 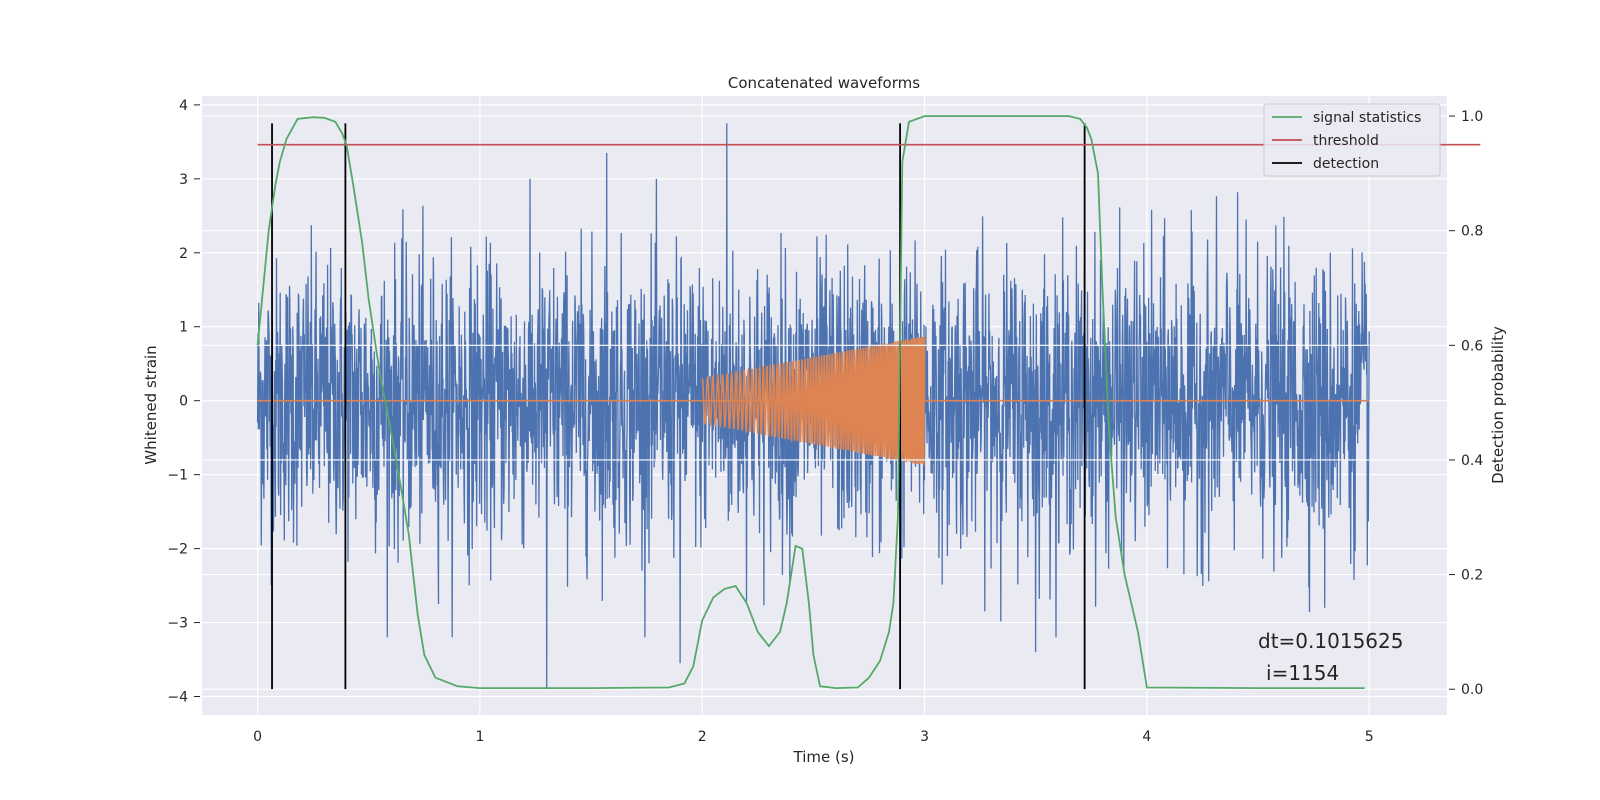 What do you see at coordinates (824, 757) in the screenshot?
I see `x-axis-label: Time (s)` at bounding box center [824, 757].